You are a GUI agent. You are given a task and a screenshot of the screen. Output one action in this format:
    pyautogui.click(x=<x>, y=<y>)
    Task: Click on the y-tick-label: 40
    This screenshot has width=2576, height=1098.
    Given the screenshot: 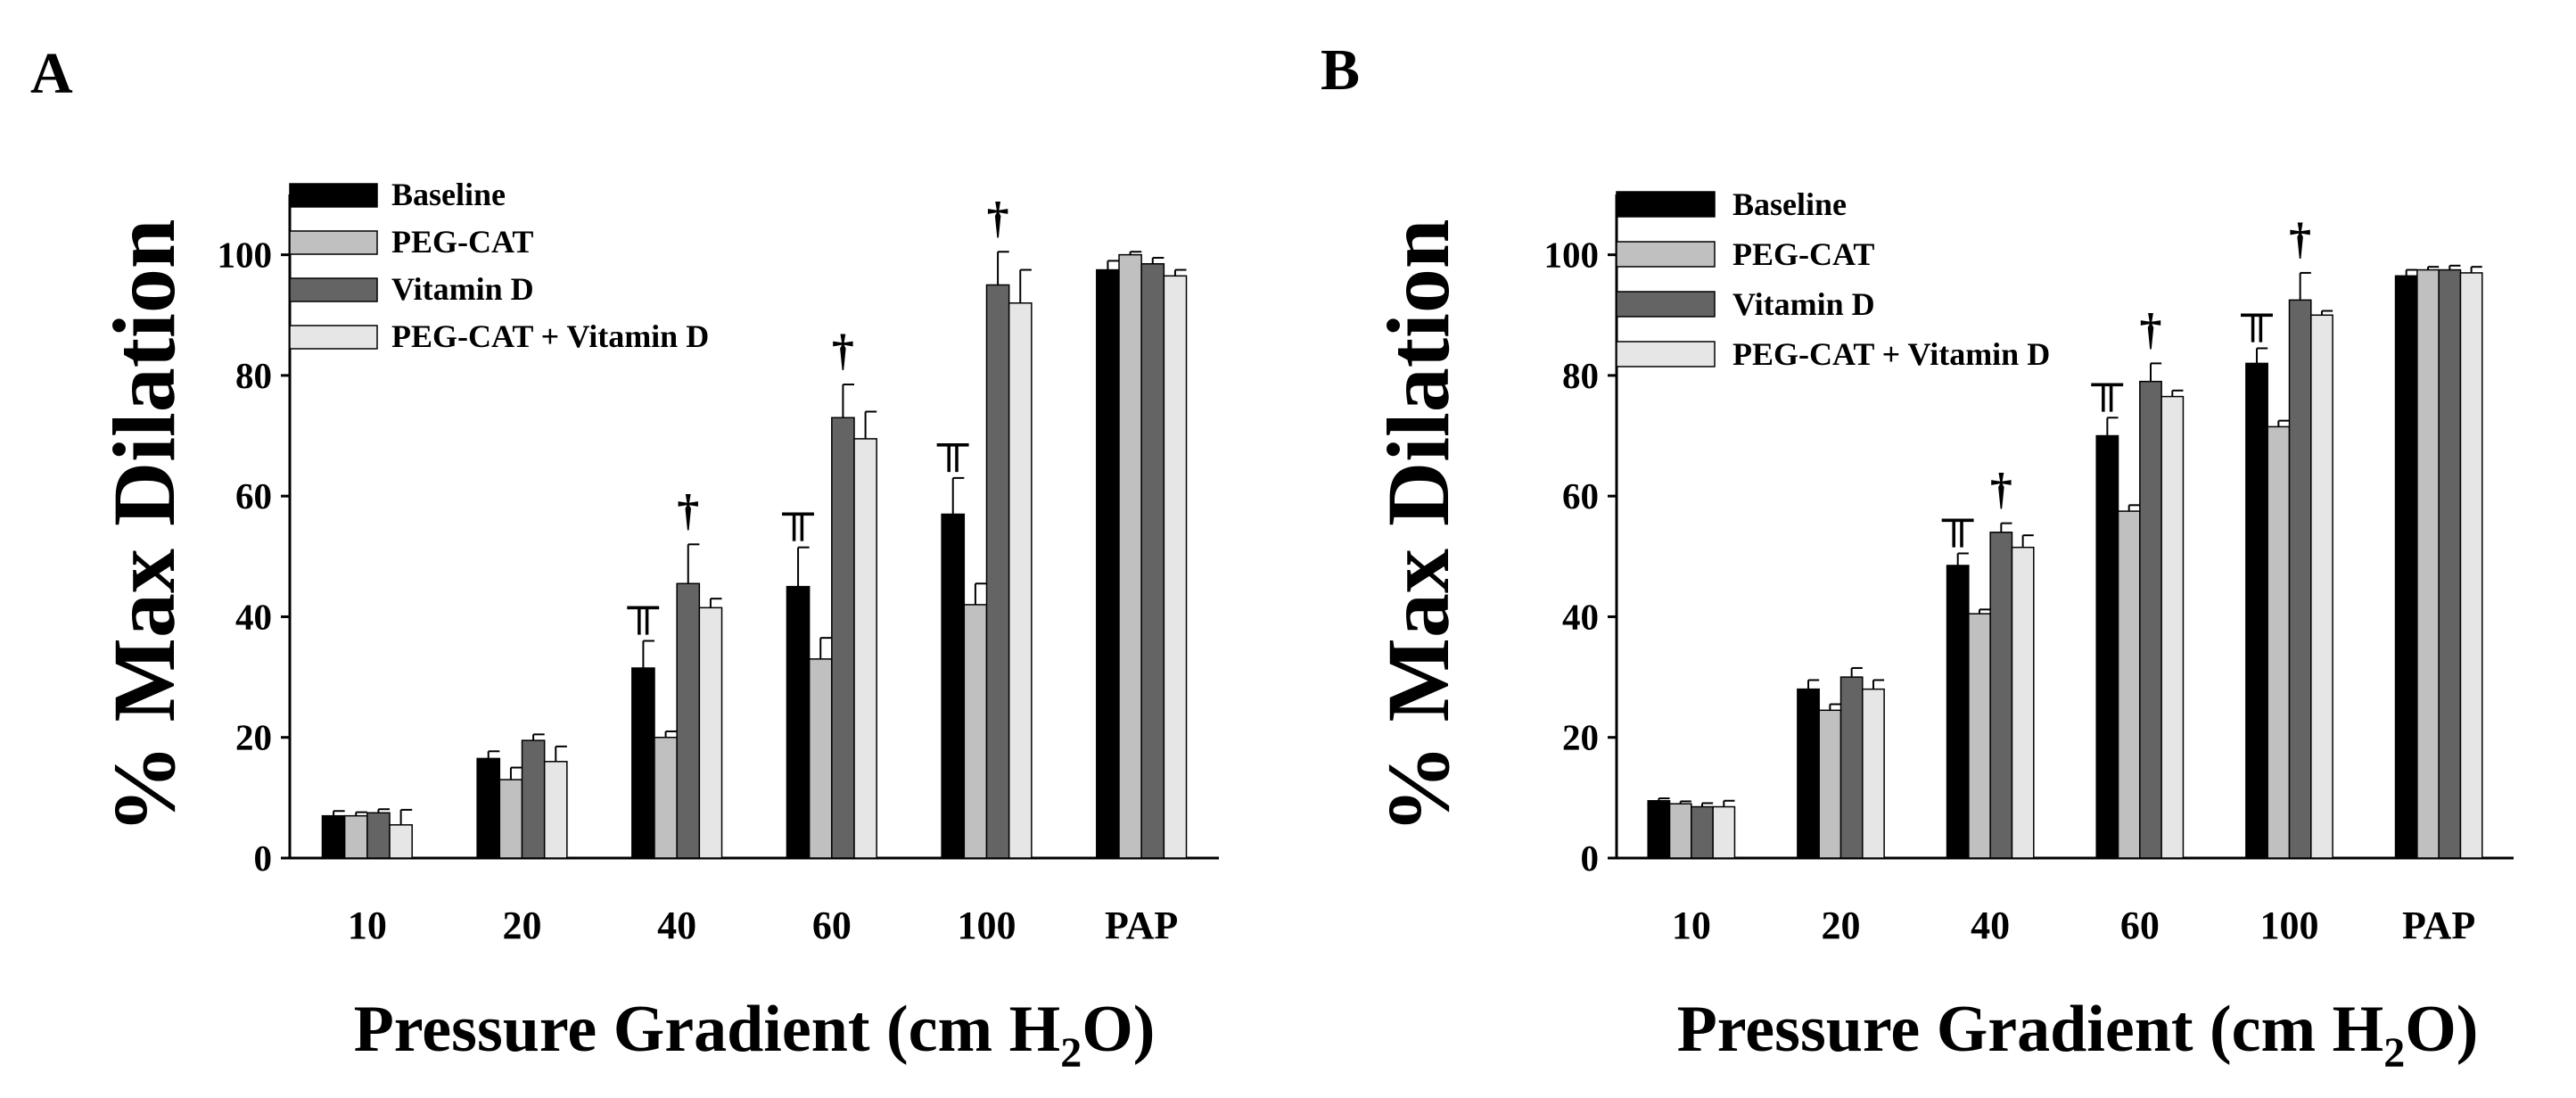 What is the action you would take?
    pyautogui.click(x=253, y=616)
    